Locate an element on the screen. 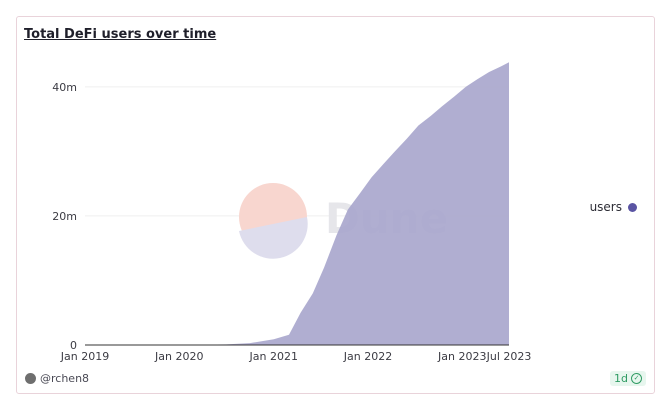 This screenshot has width=671, height=408. x-tick-label: Jul 2023 is located at coordinates (509, 356).